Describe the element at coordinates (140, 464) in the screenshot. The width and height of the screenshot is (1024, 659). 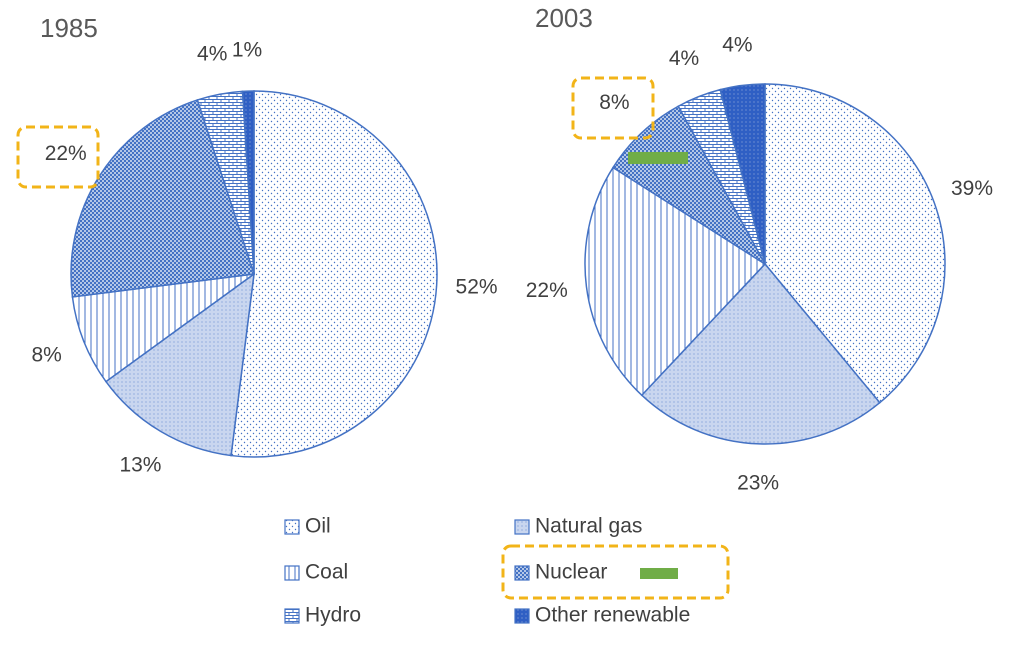
I see `data-label: 13%` at that location.